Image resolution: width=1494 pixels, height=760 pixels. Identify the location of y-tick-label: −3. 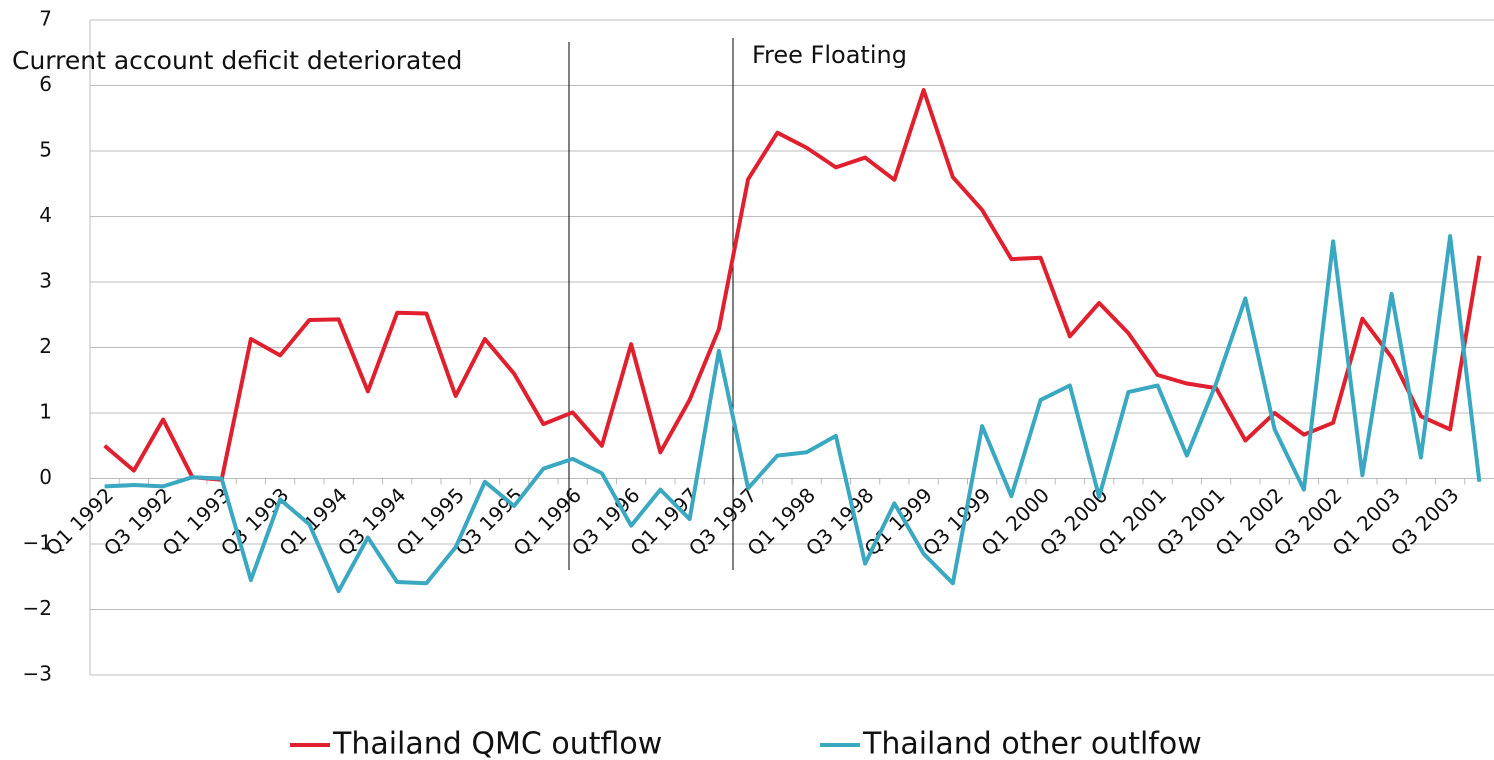
(37, 674).